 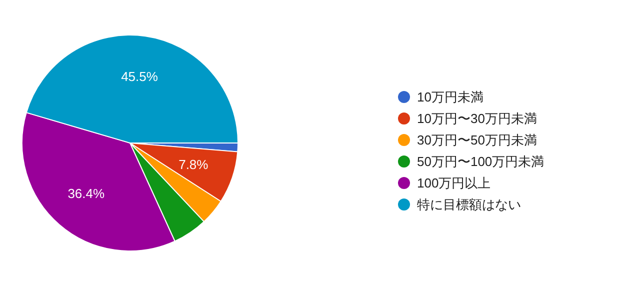 I want to click on data-label: 45.5%, so click(x=139, y=76).